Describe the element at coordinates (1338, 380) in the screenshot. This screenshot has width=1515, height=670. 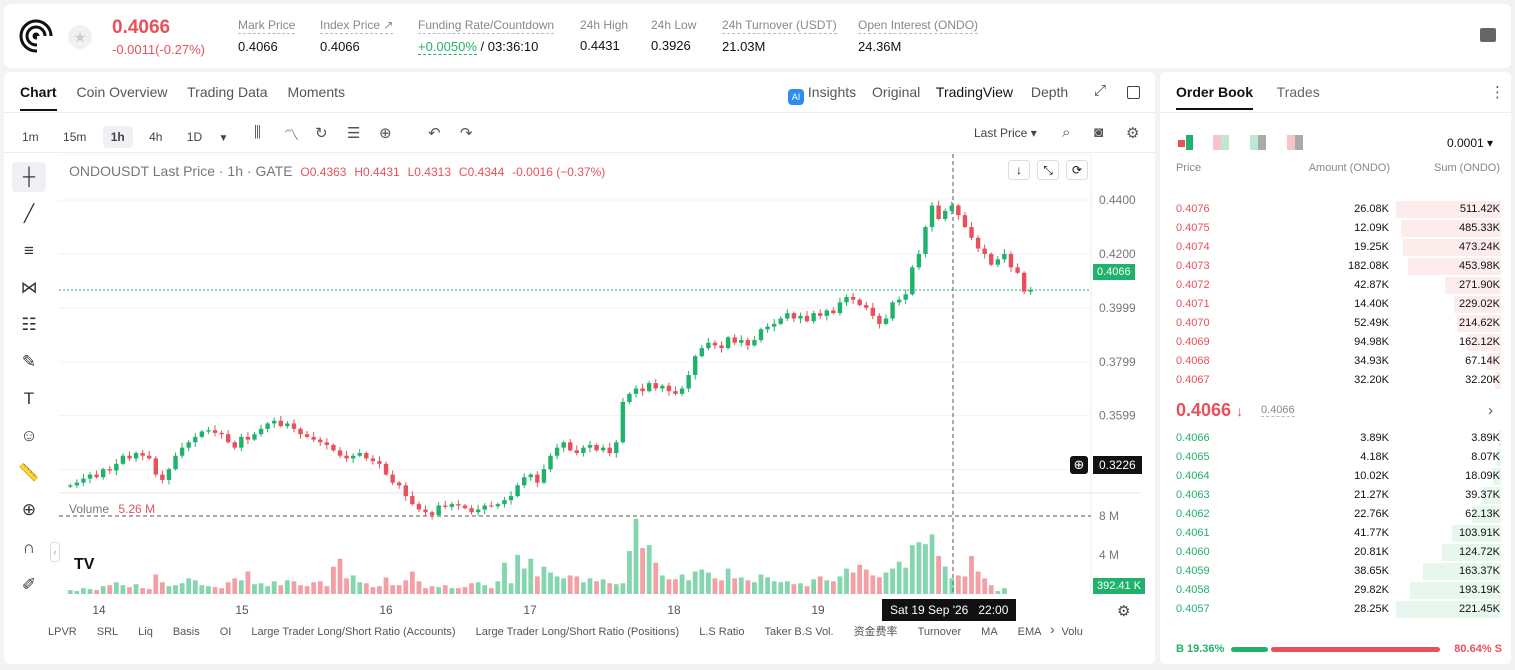
I see `ask-row: 0.4067 32.20K 32.20K` at that location.